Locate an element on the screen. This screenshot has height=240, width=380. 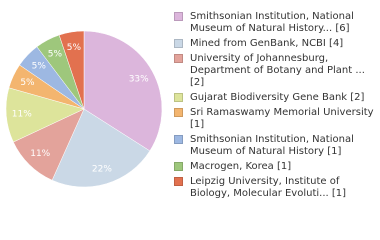
legend-item: Sri Ramaswamy Memorial University [1] is located at coordinates (274, 119).